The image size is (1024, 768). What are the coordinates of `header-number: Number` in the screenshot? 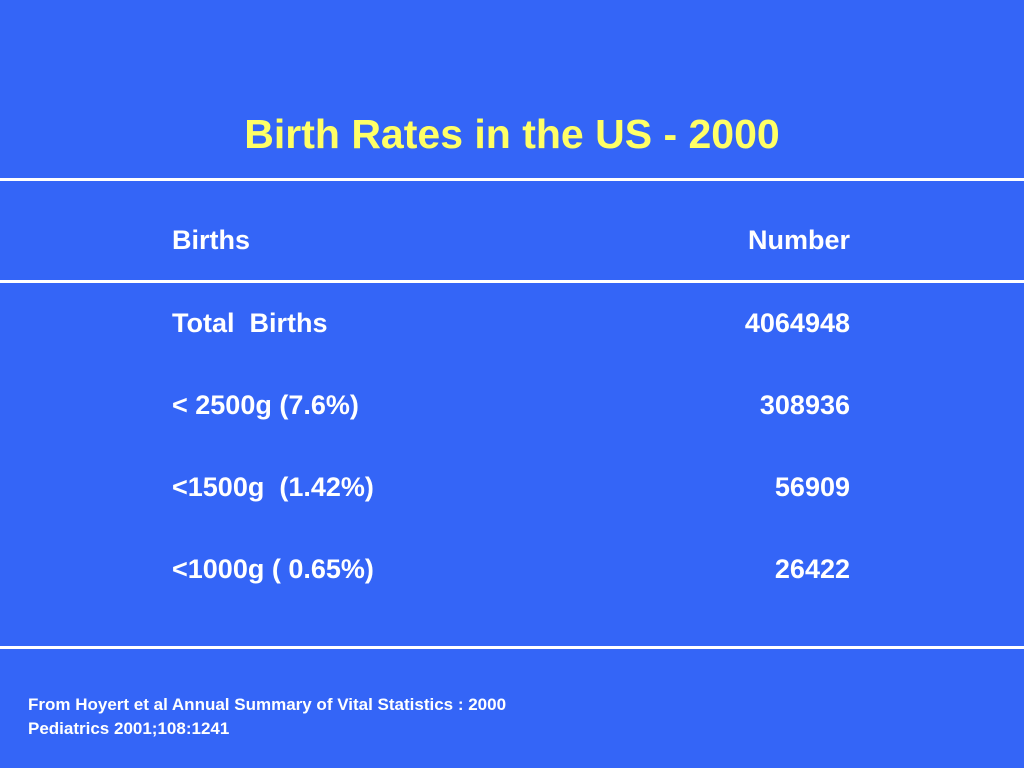 It's located at (798, 240).